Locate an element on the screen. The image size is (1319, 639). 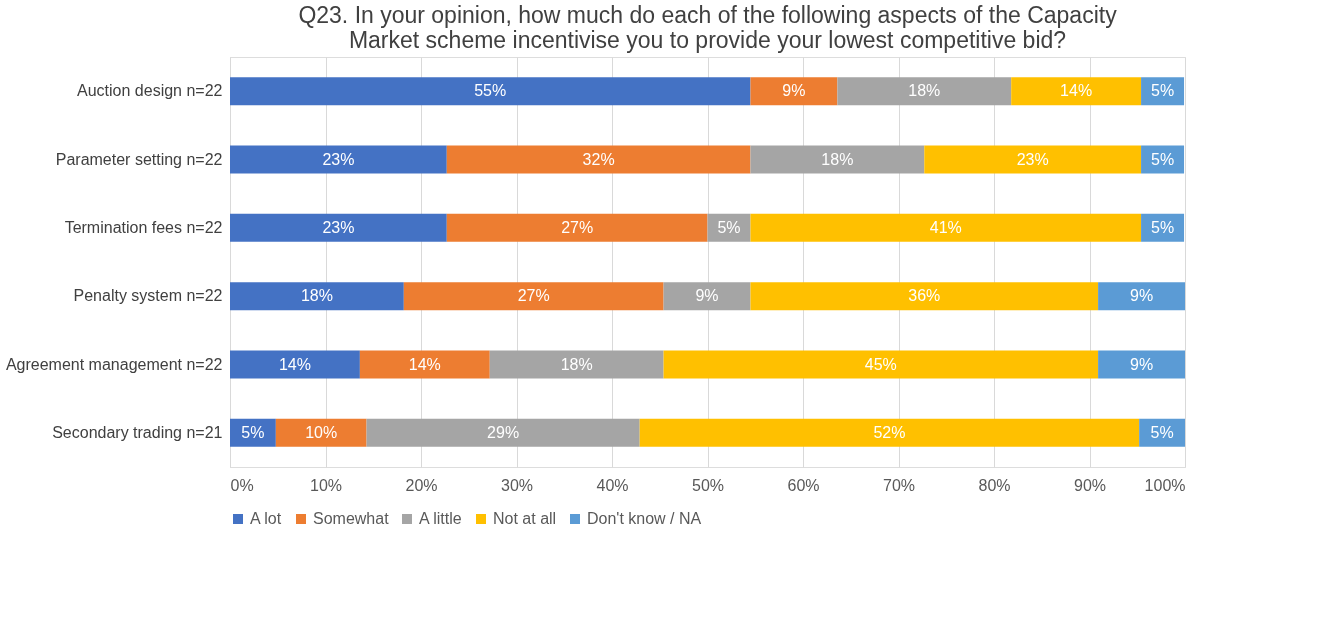
data-label: 45% is located at coordinates (880, 364).